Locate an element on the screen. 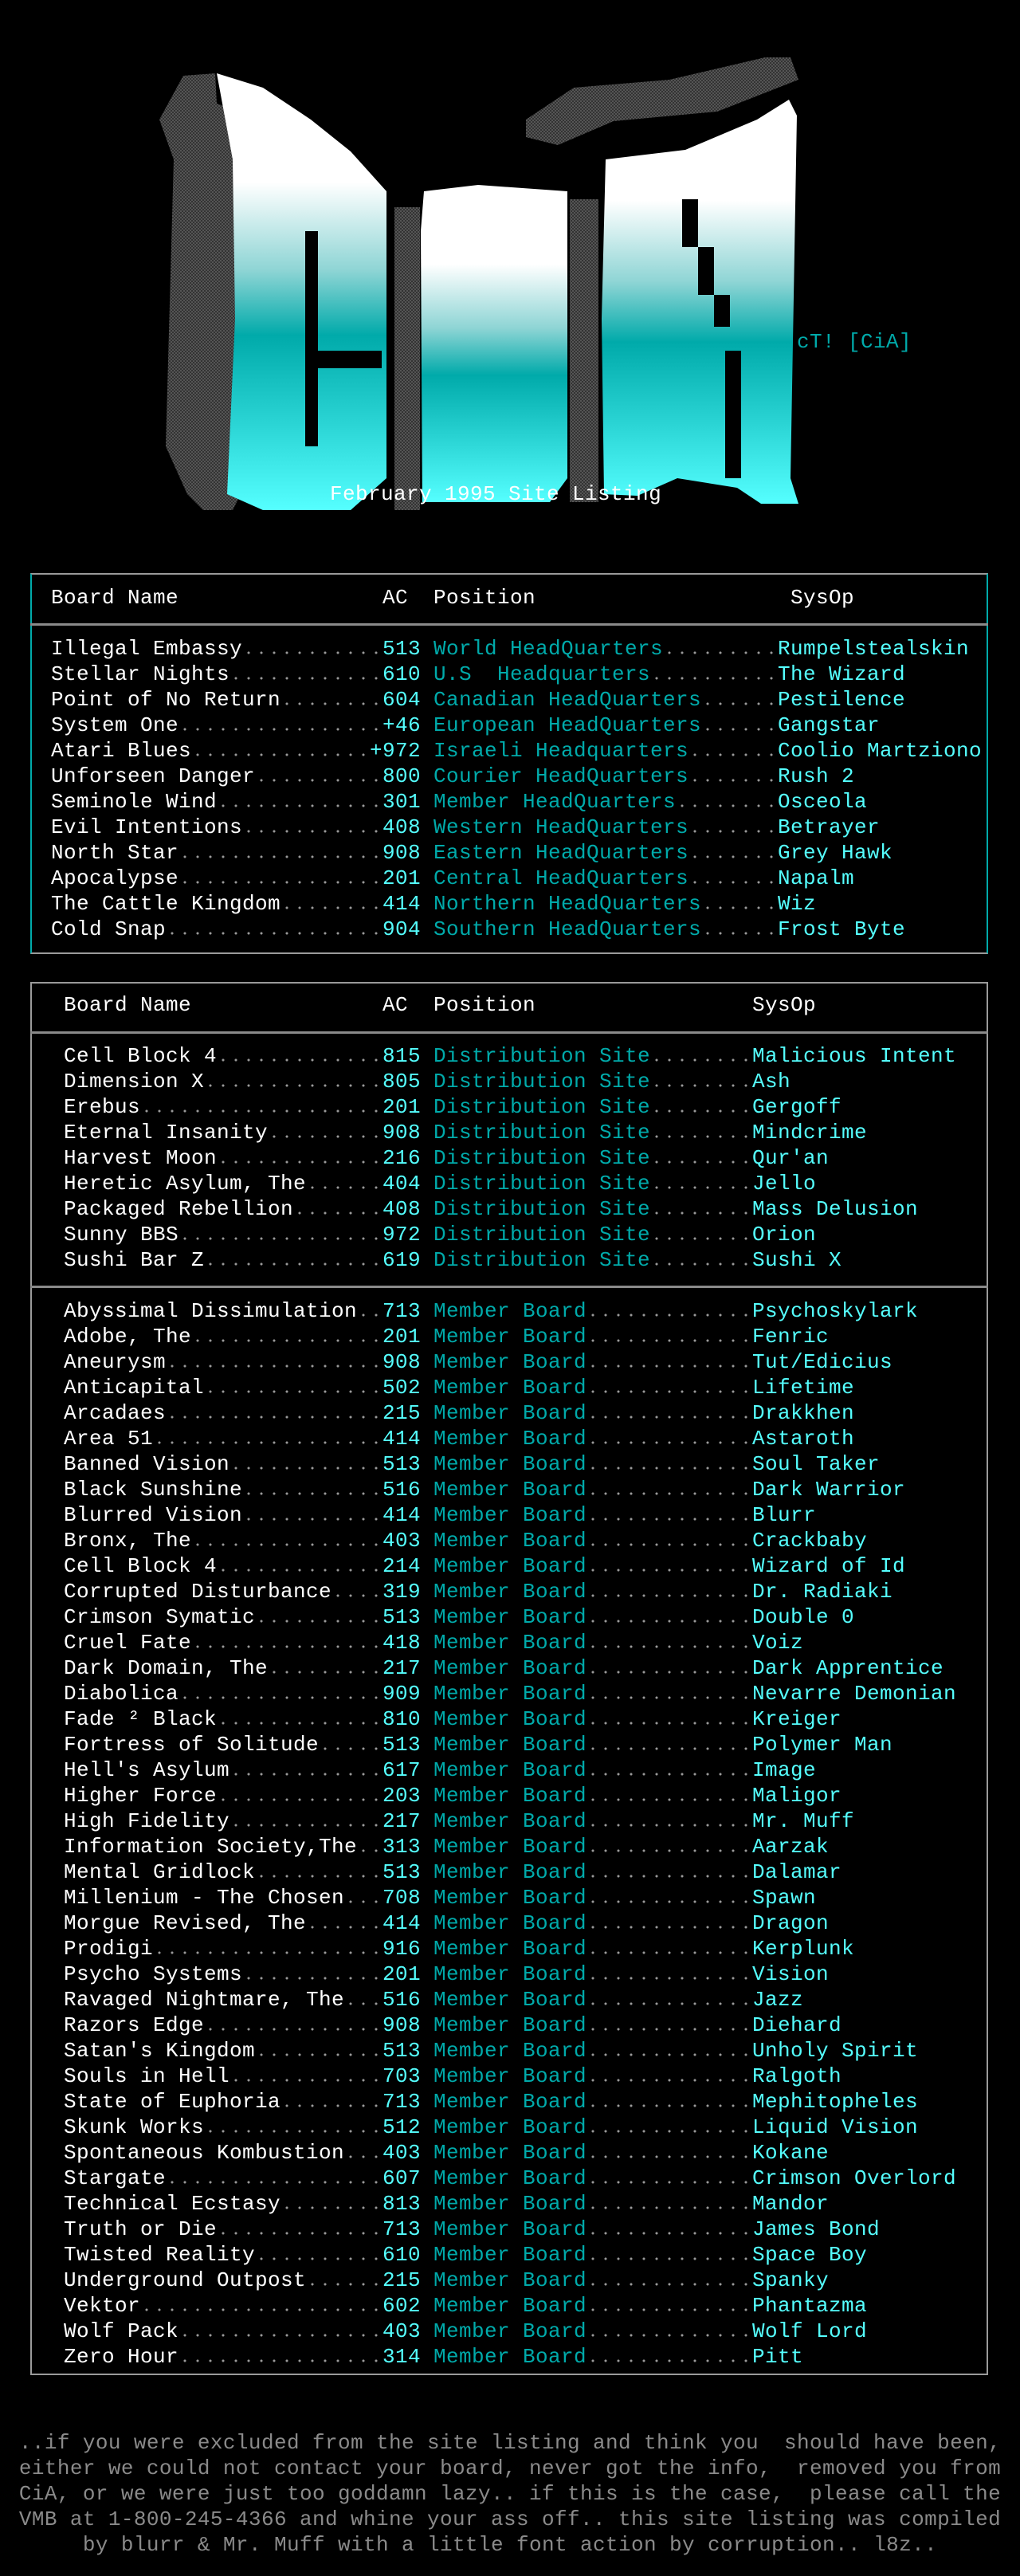 This screenshot has width=1020, height=2576. sysop-name: Crackbaby is located at coordinates (810, 1541).